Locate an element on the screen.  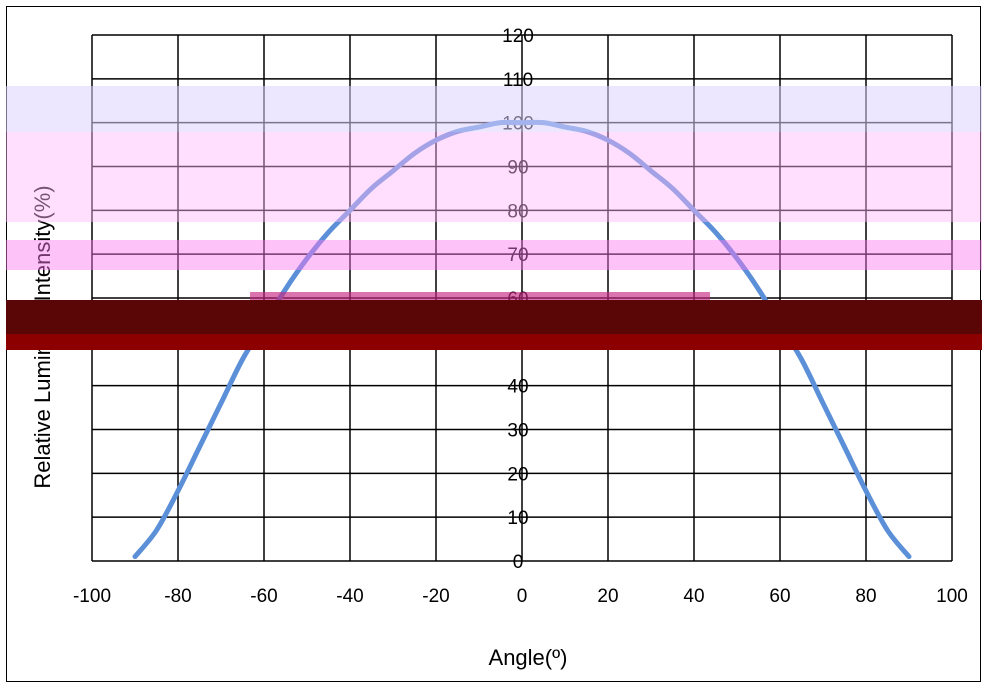
y-tick-label: 20 is located at coordinates (517, 474).